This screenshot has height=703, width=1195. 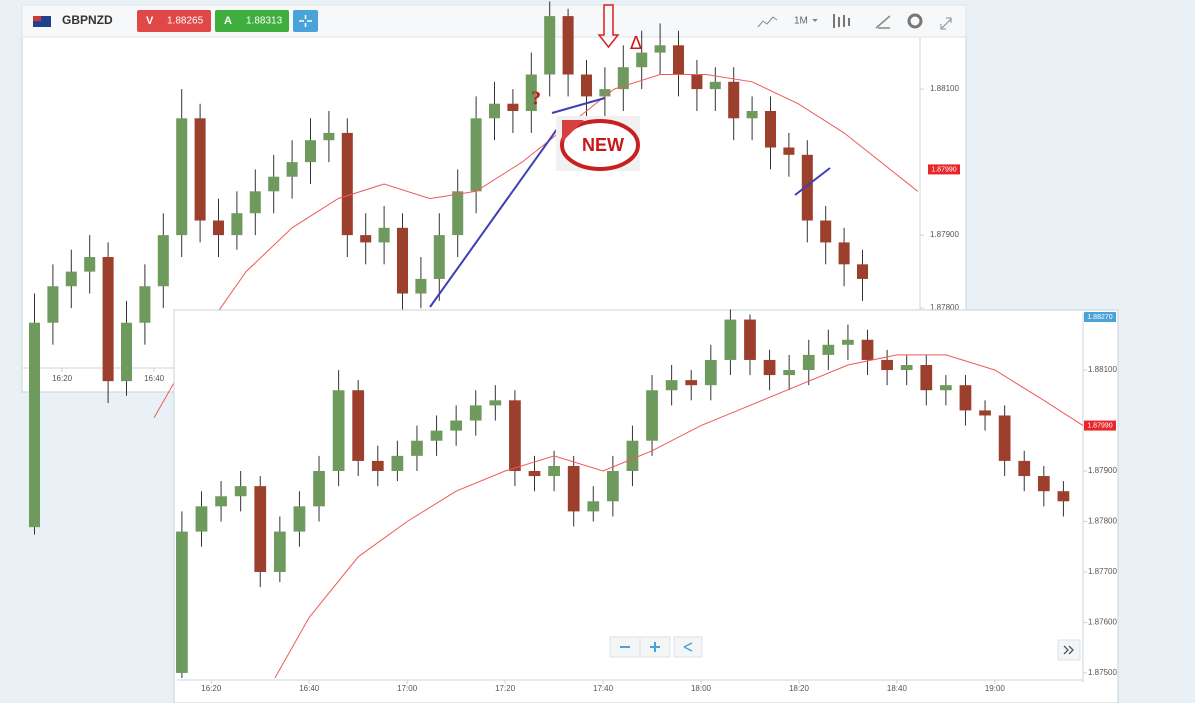 I want to click on y-tick-label: 1.88100, so click(x=944, y=88).